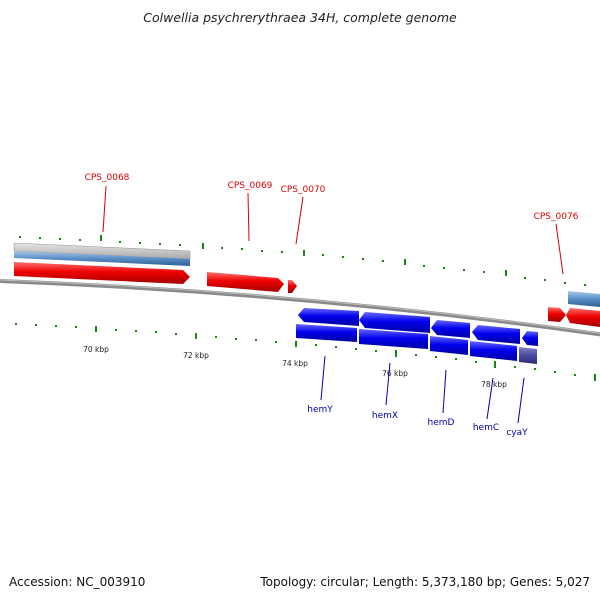 The image size is (600, 600). I want to click on scale-tick-label: 70 kbp, so click(96, 349).